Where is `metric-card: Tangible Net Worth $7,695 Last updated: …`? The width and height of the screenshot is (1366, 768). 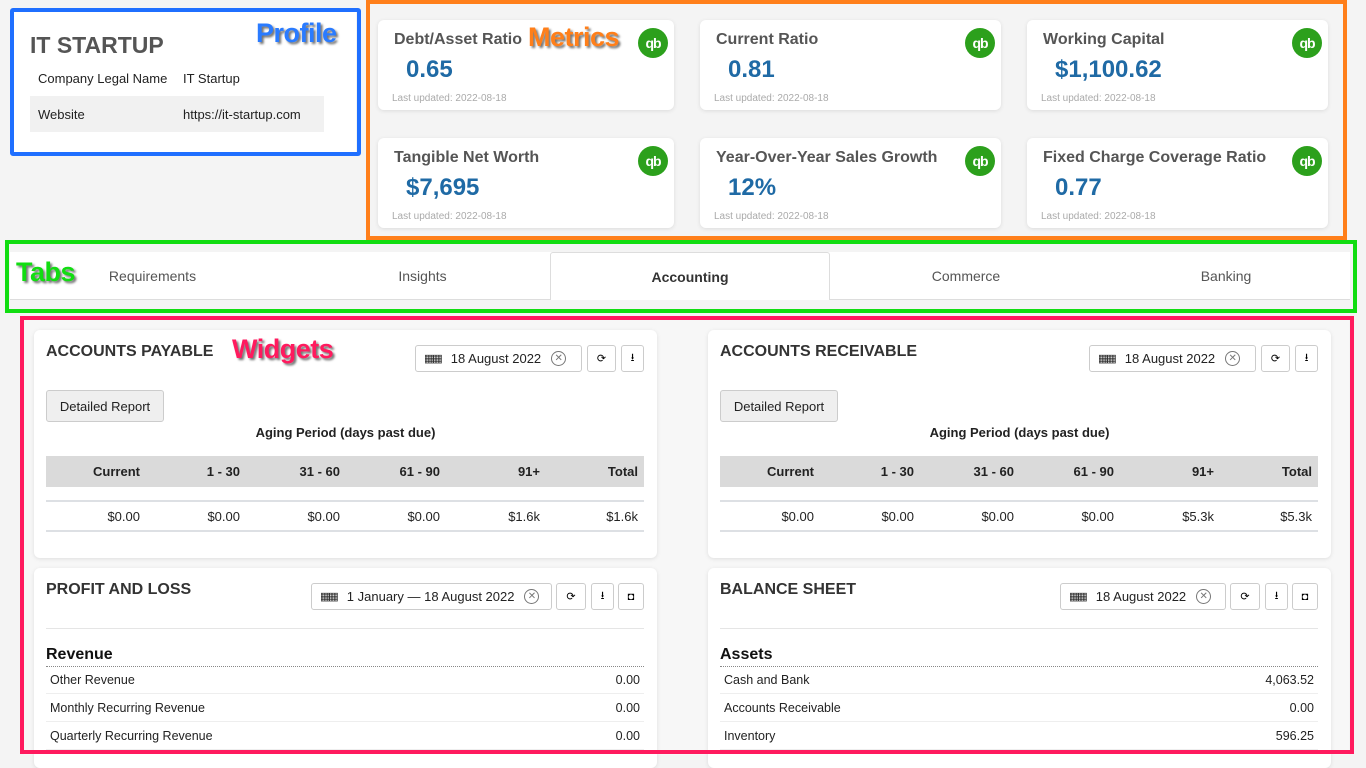 metric-card: Tangible Net Worth $7,695 Last updated: … is located at coordinates (526, 183).